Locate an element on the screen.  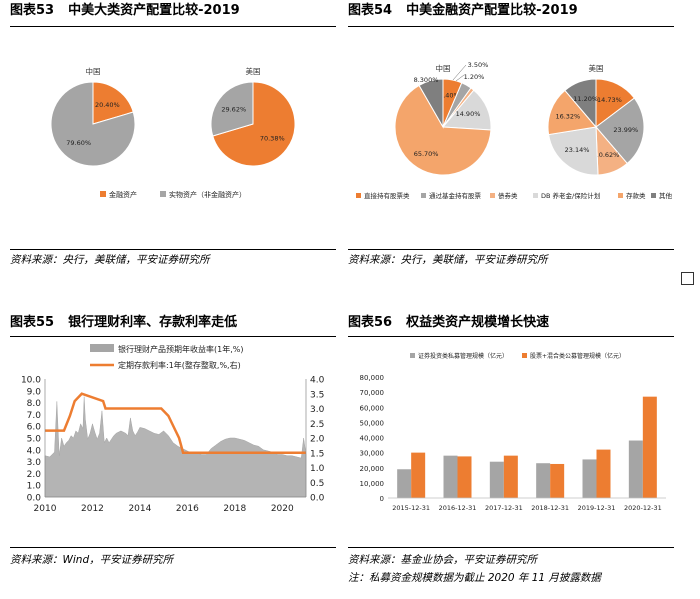
china-pie-data-label: 3.50% is located at coordinates (478, 65).